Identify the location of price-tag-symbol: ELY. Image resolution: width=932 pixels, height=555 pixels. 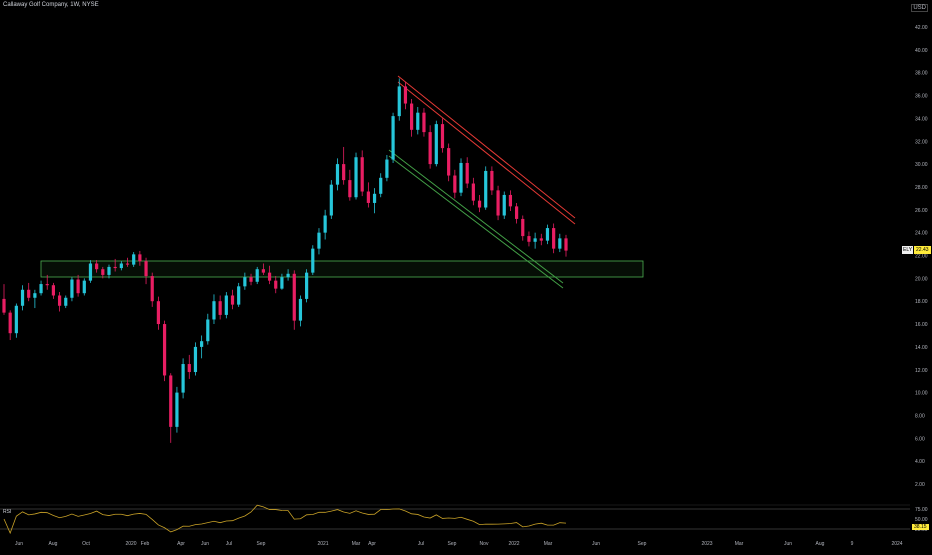
(908, 250).